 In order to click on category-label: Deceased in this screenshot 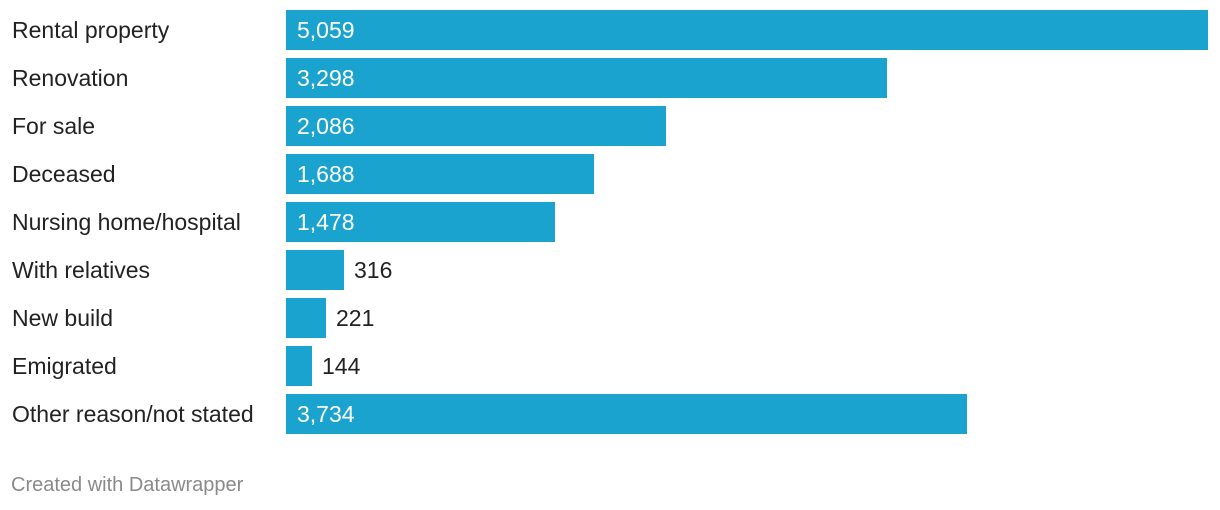, I will do `click(64, 174)`.